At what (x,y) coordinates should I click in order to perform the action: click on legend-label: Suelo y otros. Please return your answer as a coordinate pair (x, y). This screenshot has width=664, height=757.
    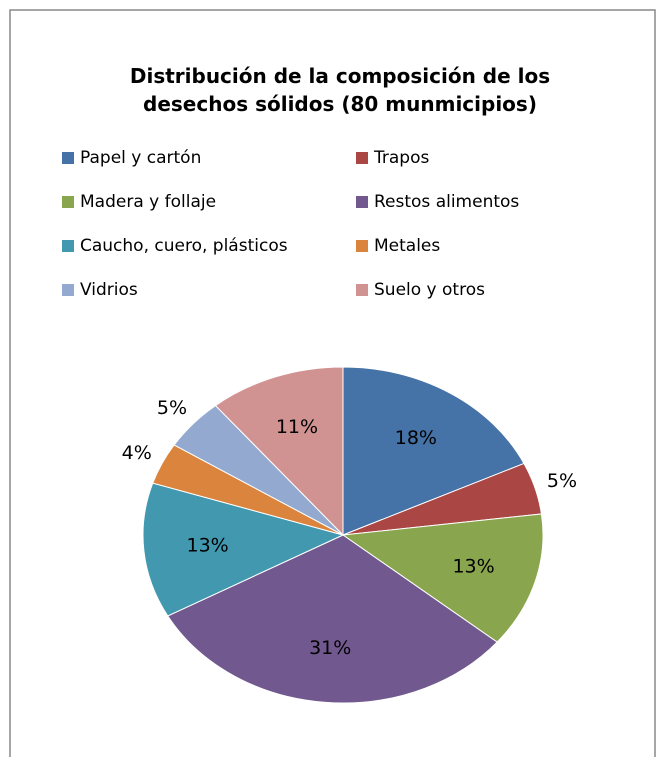
    Looking at the image, I should click on (429, 290).